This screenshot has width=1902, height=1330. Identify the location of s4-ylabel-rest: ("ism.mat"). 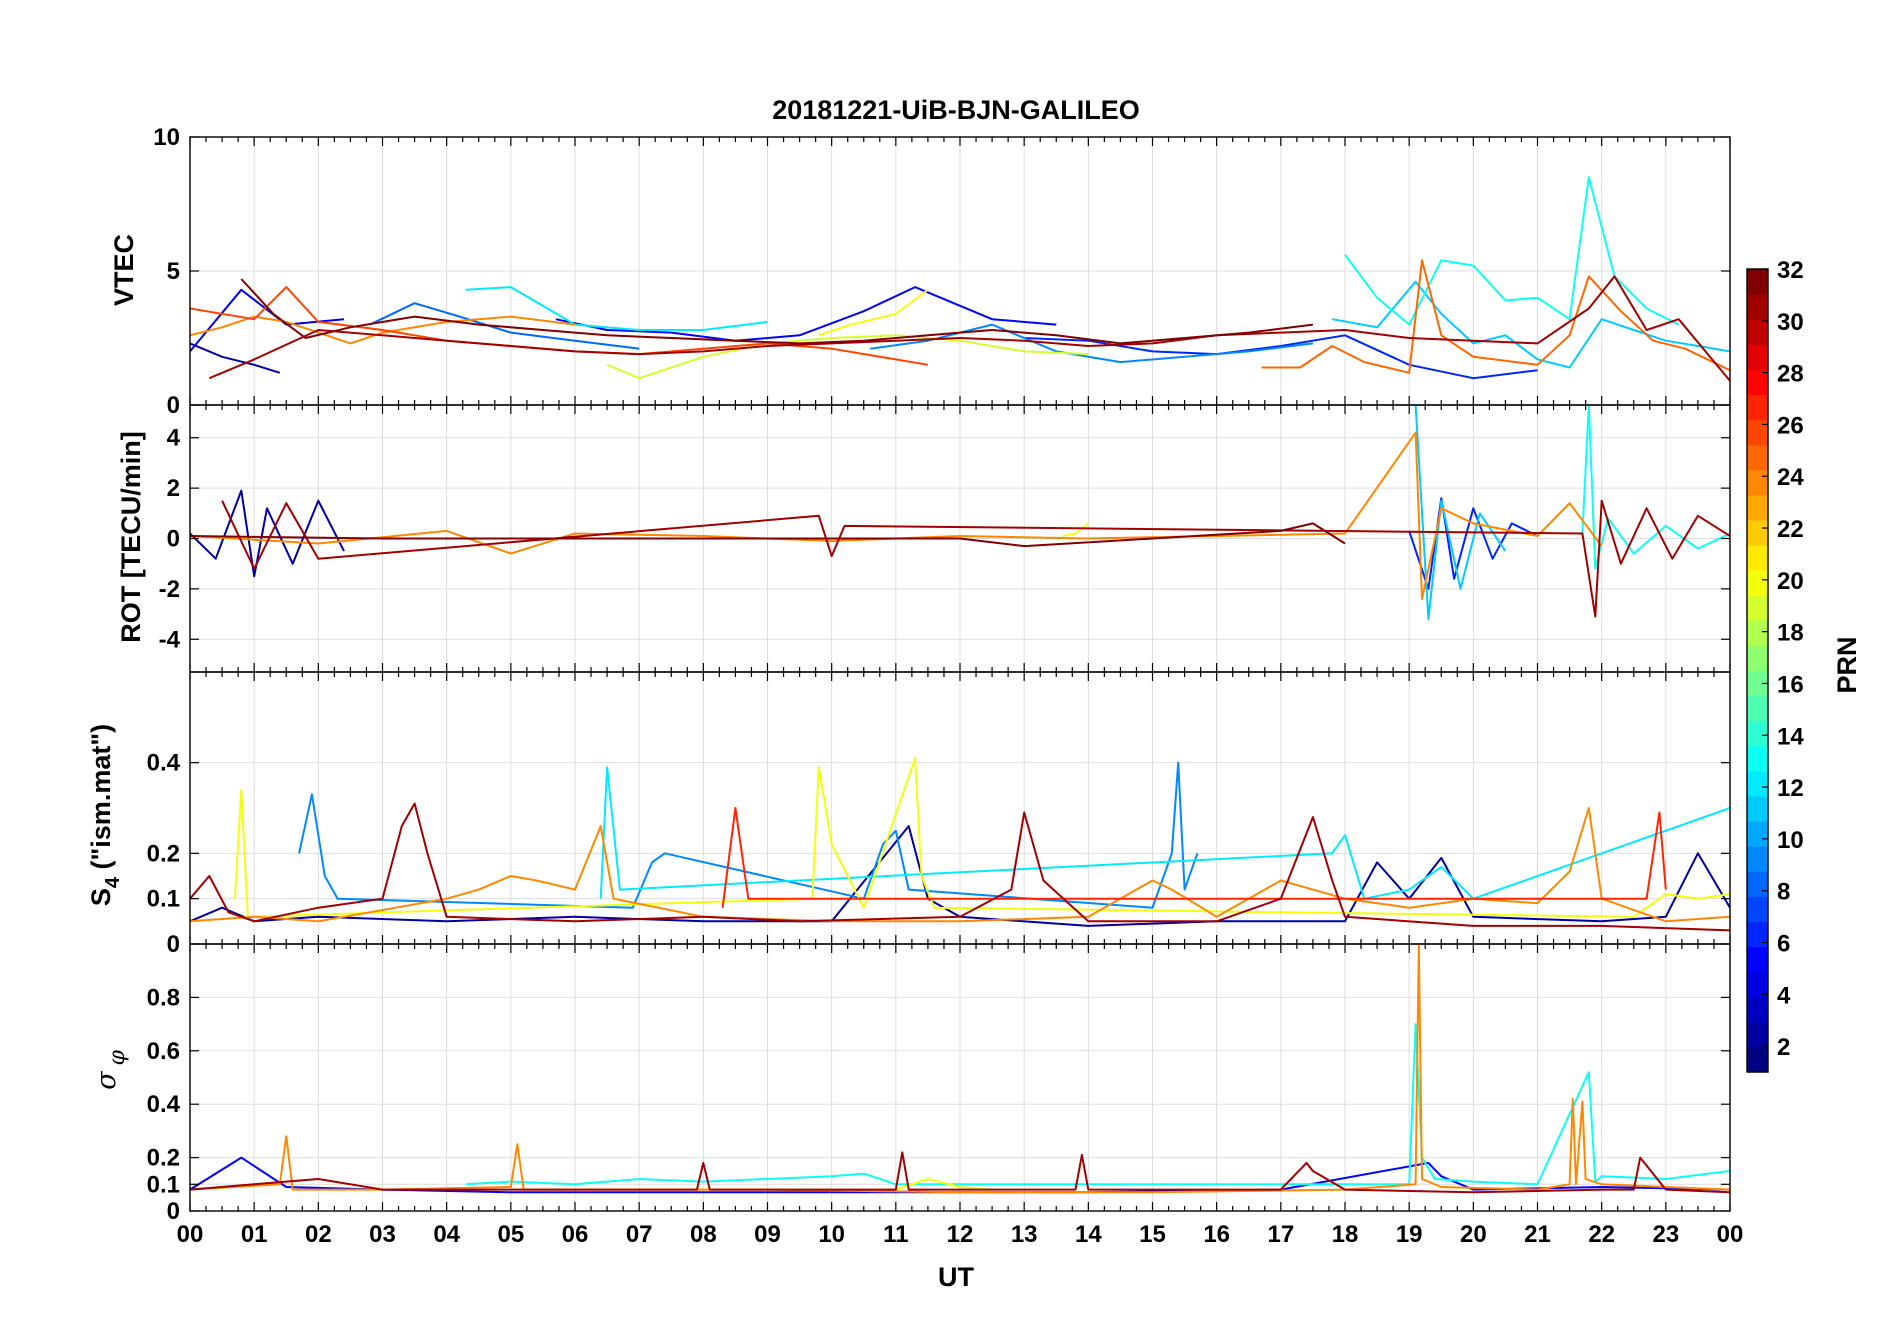
(101, 800).